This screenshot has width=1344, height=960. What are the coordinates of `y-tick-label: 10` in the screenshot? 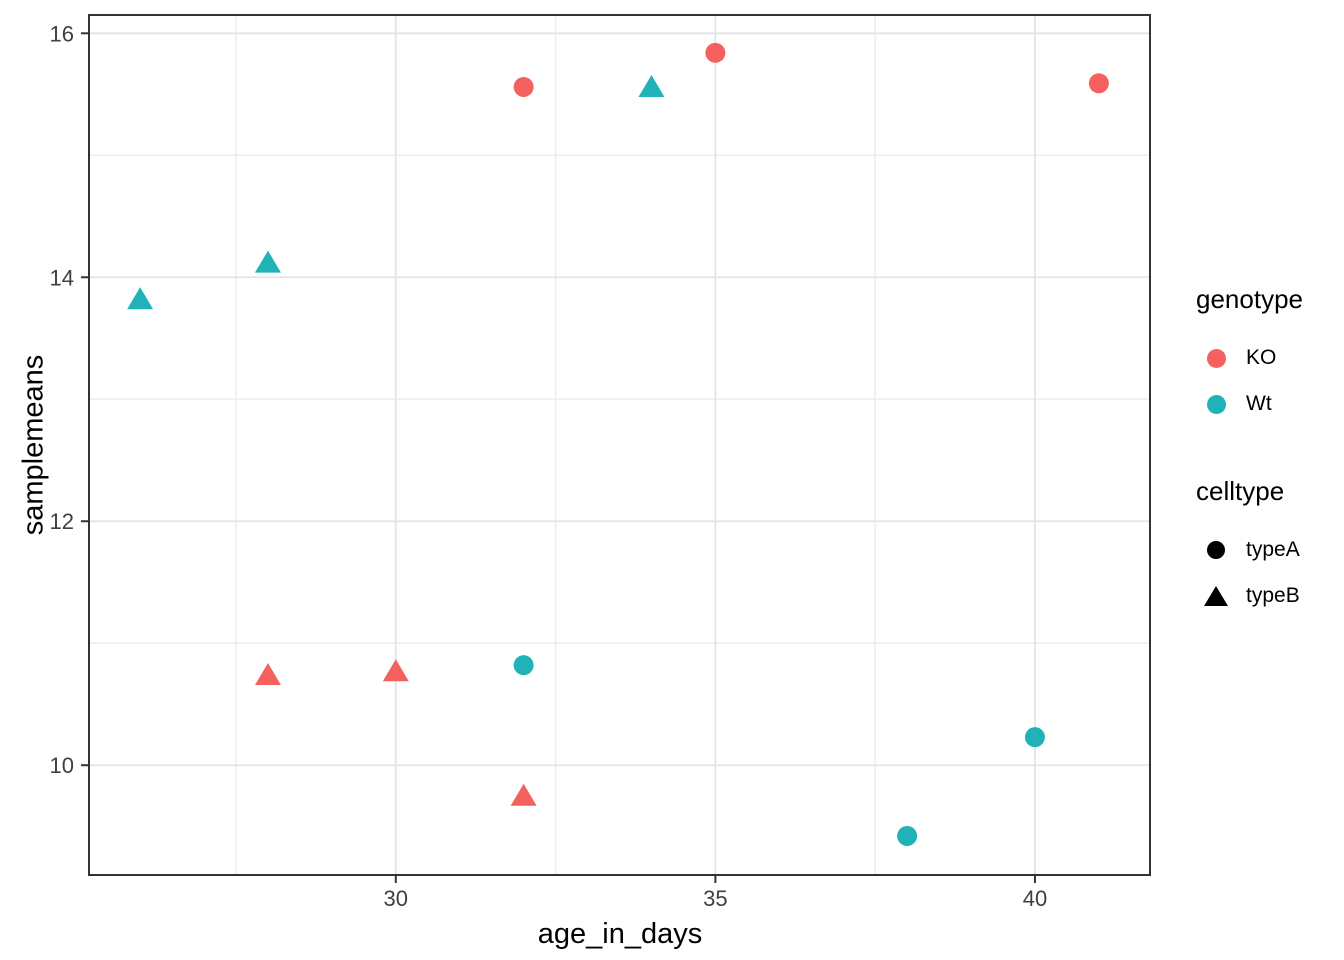 It's located at (62, 765).